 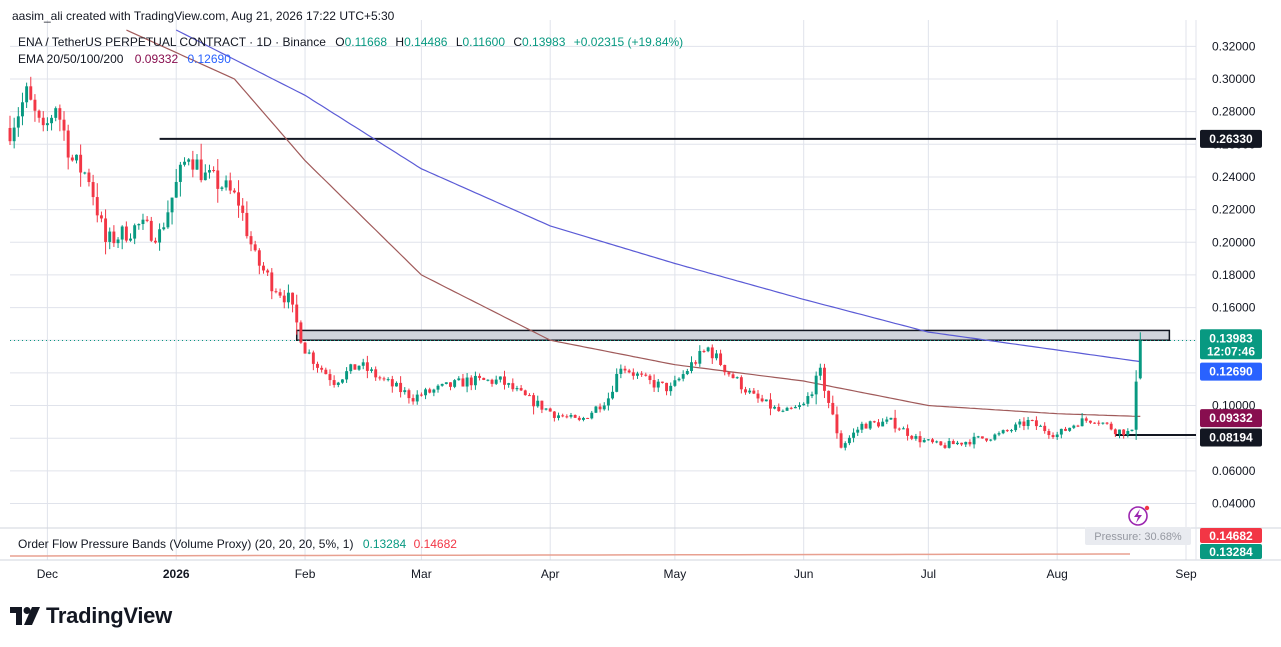 What do you see at coordinates (1231, 551) in the screenshot?
I see `band-lower-tag-bg` at bounding box center [1231, 551].